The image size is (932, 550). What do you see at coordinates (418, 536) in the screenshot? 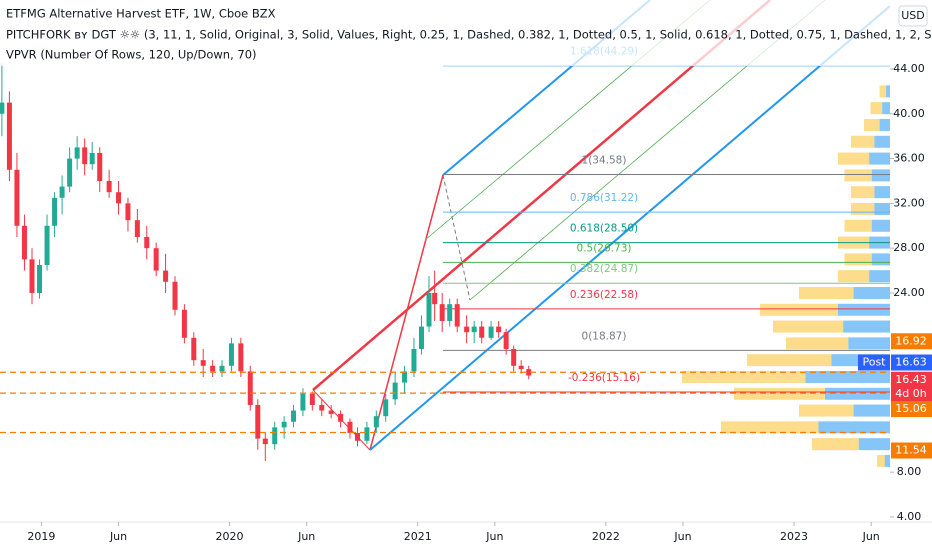
I see `x-tick-label: 2021` at bounding box center [418, 536].